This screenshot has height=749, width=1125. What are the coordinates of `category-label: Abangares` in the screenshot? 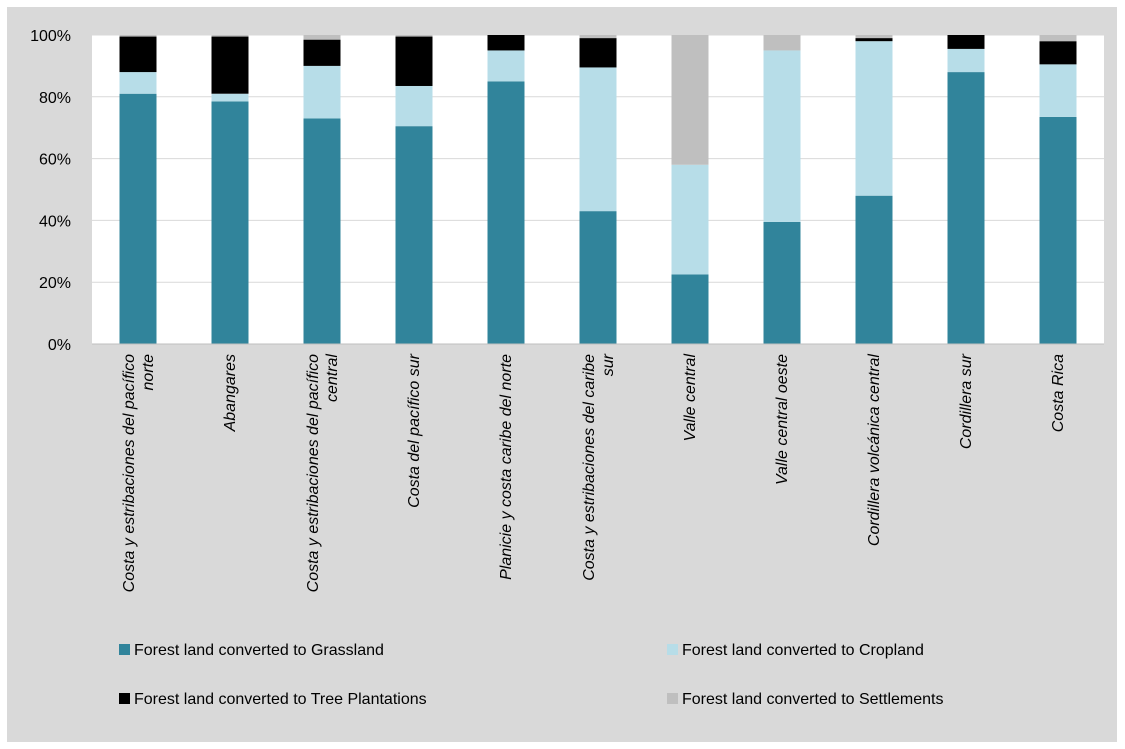 It's located at (230, 393).